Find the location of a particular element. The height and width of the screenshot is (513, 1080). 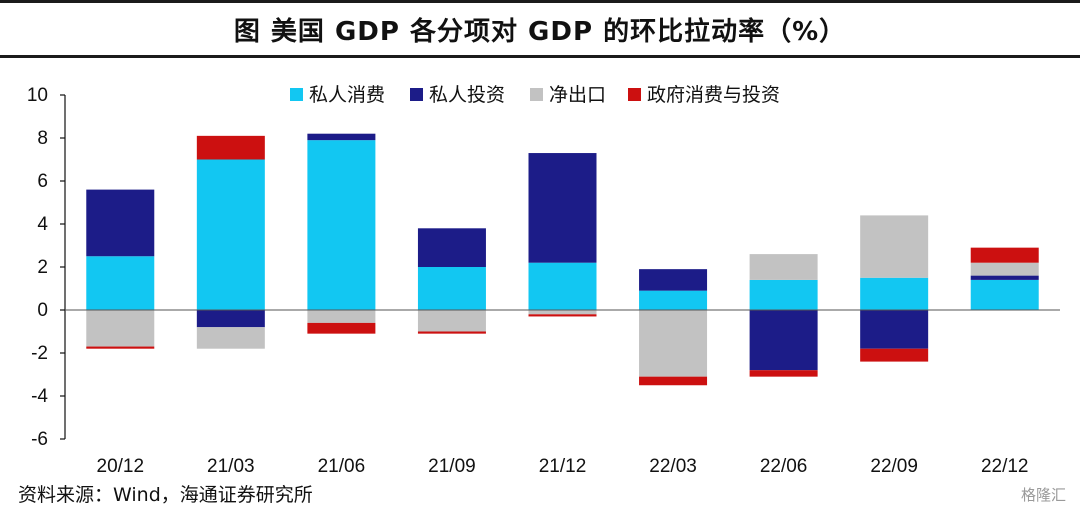

legend-label: 私人投资 is located at coordinates (467, 95).